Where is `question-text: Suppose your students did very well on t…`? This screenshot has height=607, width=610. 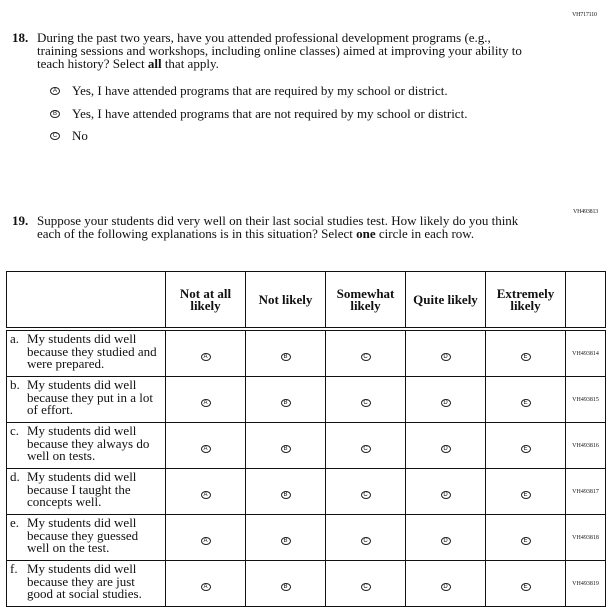
question-text: Suppose your students did very well on t… is located at coordinates (278, 227).